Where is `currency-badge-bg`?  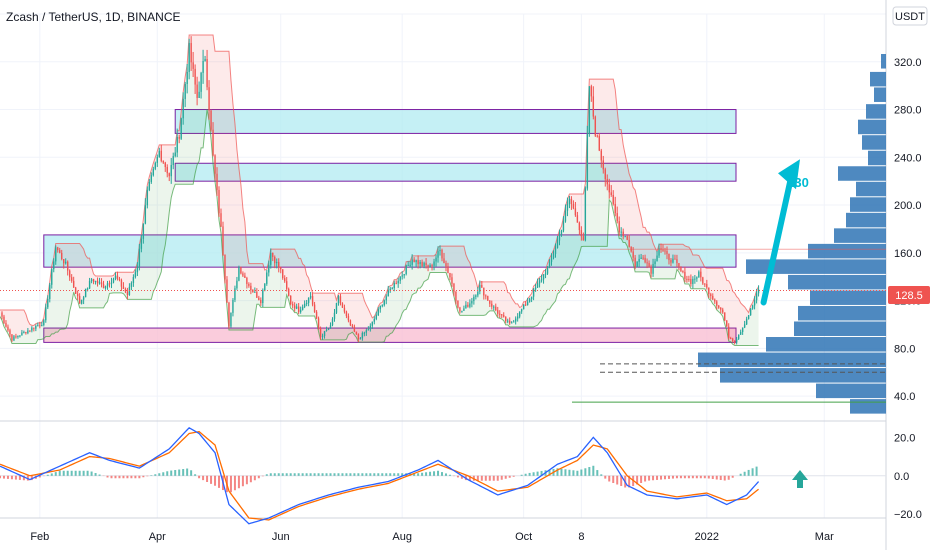
currency-badge-bg is located at coordinates (910, 16).